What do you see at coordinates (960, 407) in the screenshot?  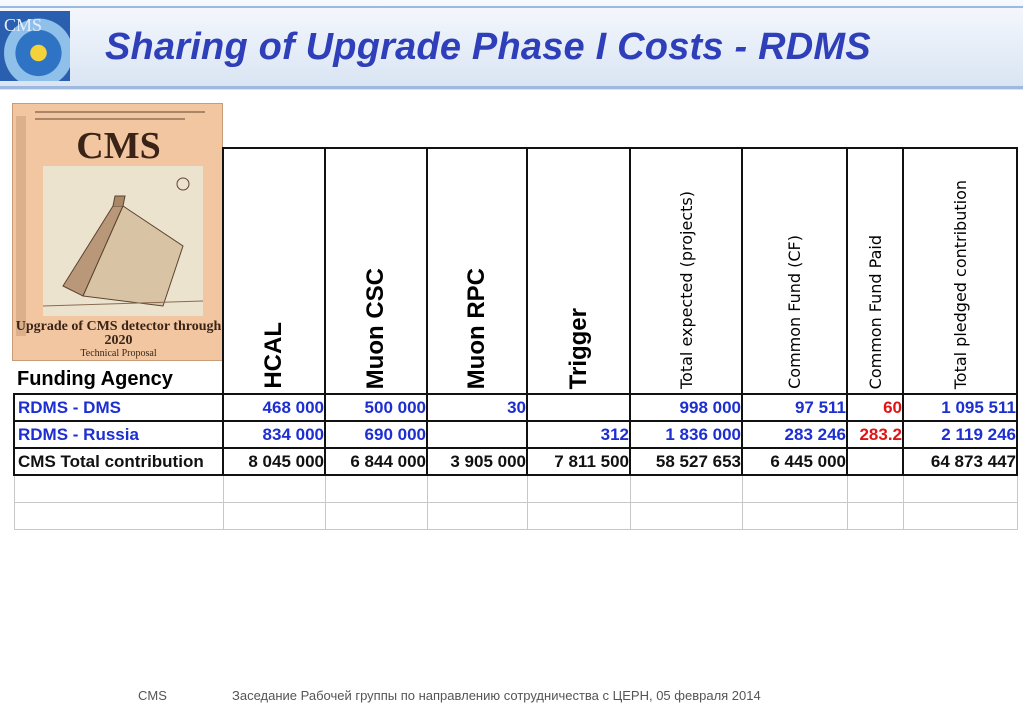 I see `table-cell: 1 095 511` at bounding box center [960, 407].